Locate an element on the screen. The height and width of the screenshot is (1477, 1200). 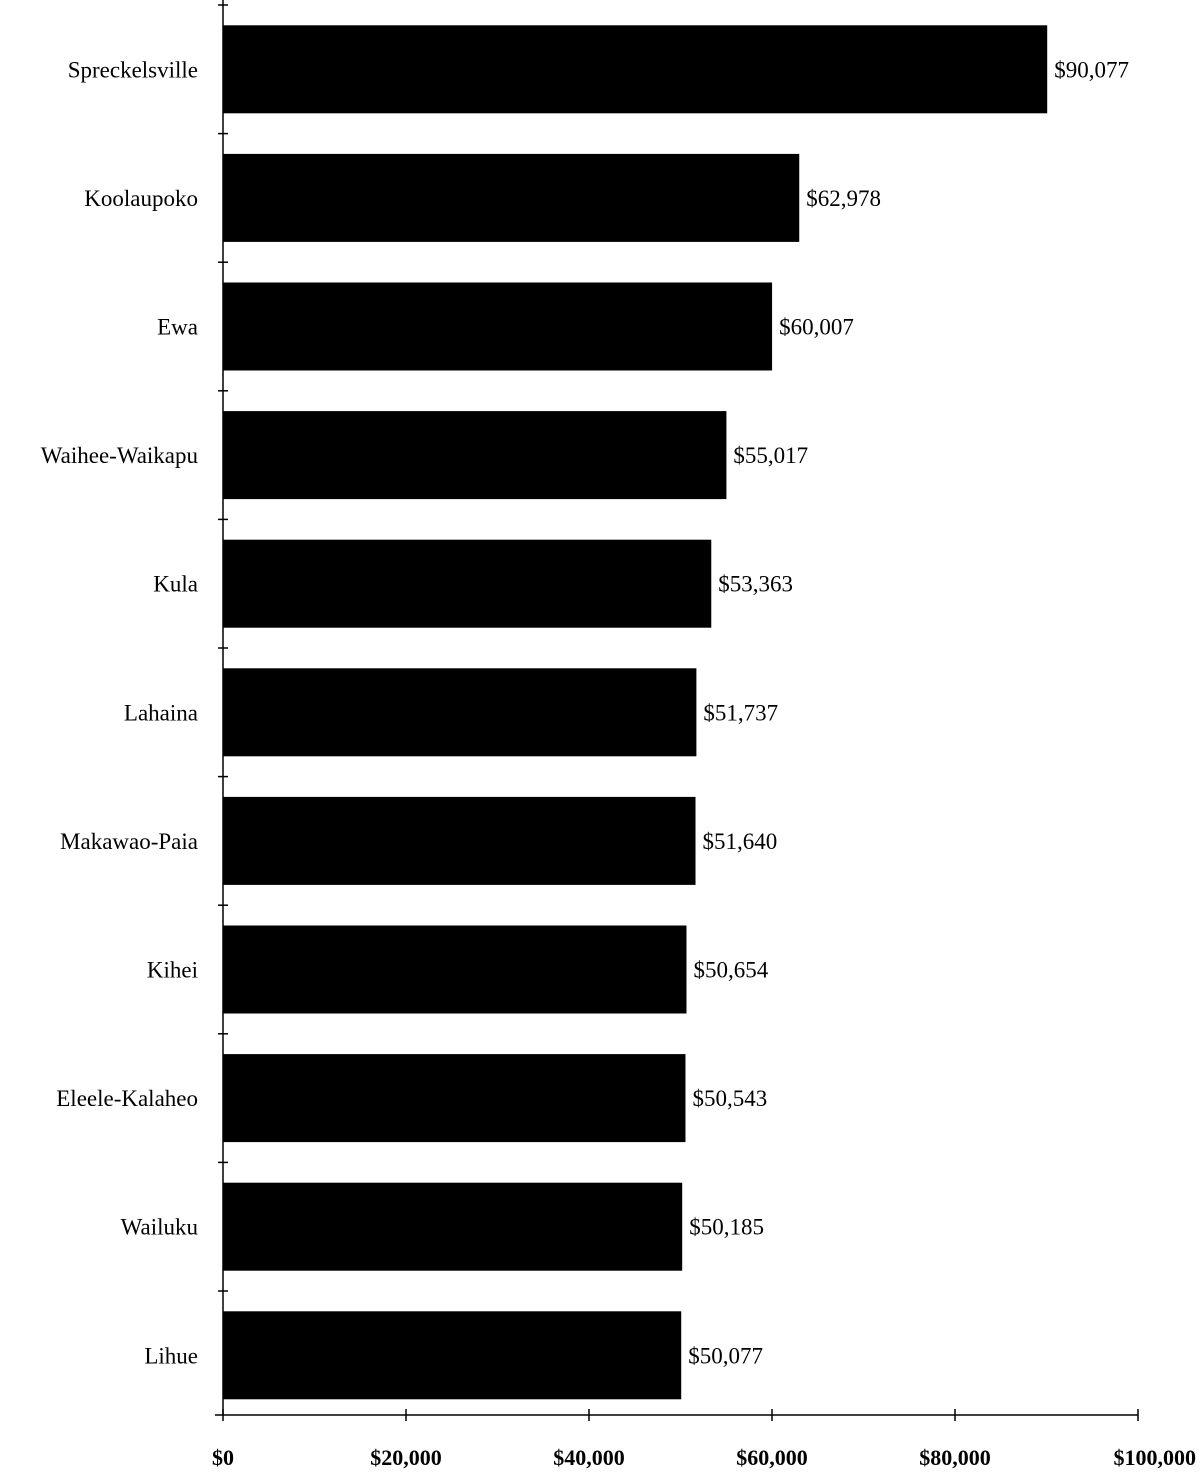
category-label: Koolaupoko is located at coordinates (141, 198).